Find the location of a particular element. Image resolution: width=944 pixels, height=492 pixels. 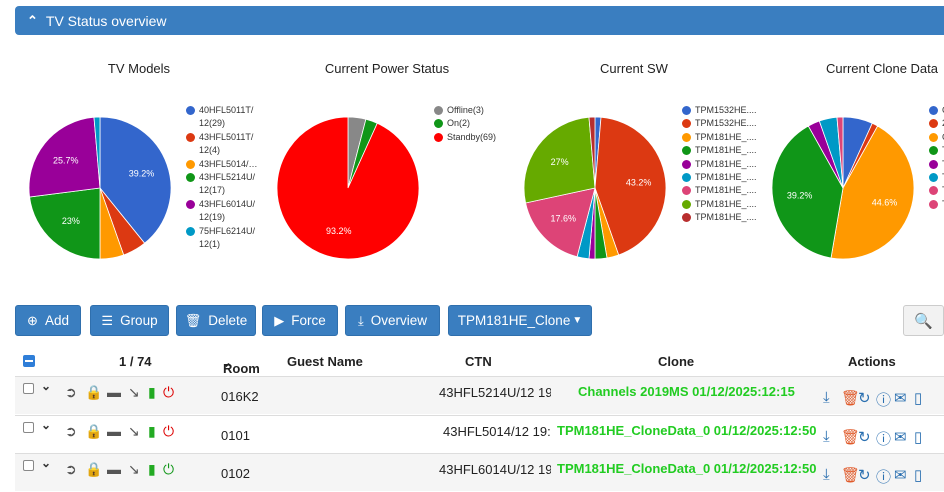

legend-item: On(2) is located at coordinates (465, 123).